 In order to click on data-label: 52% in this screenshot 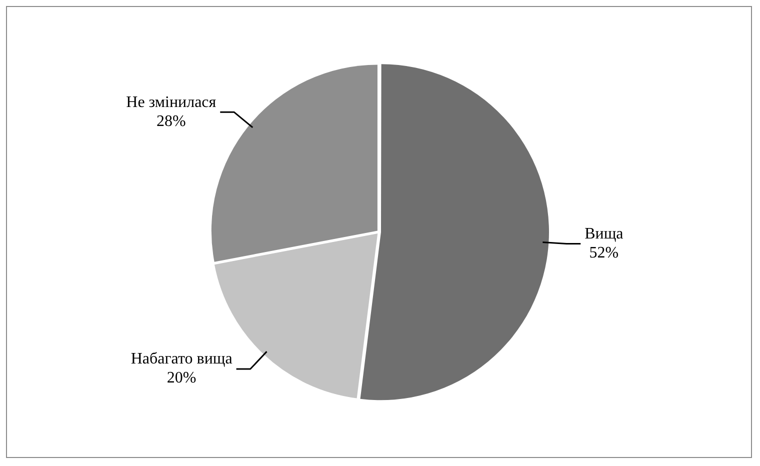, I will do `click(604, 253)`.